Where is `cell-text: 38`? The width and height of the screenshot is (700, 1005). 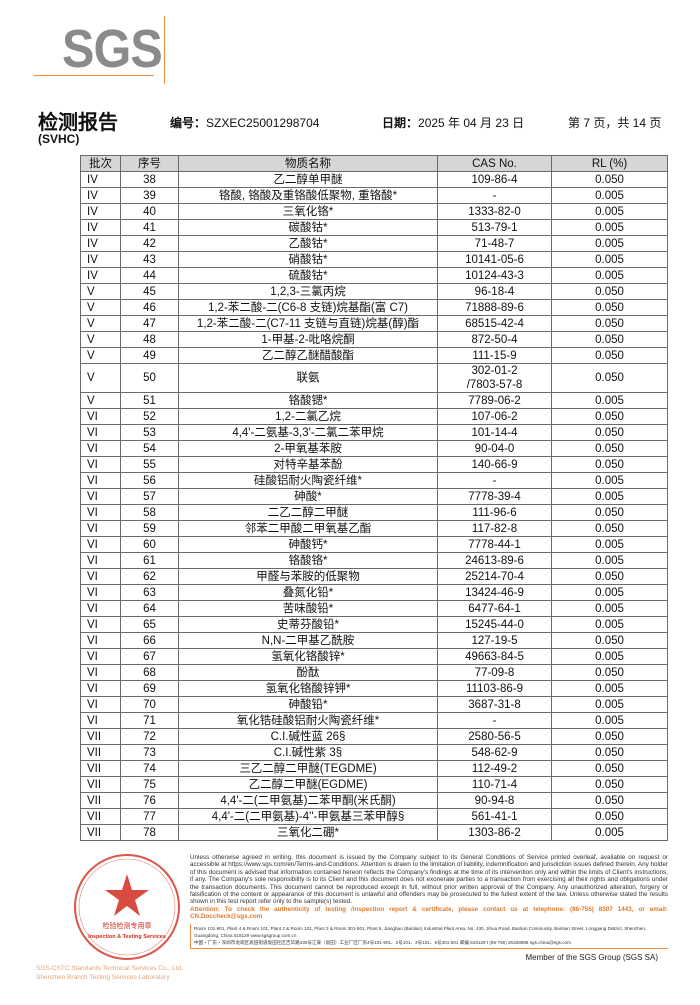 cell-text: 38 is located at coordinates (149, 179).